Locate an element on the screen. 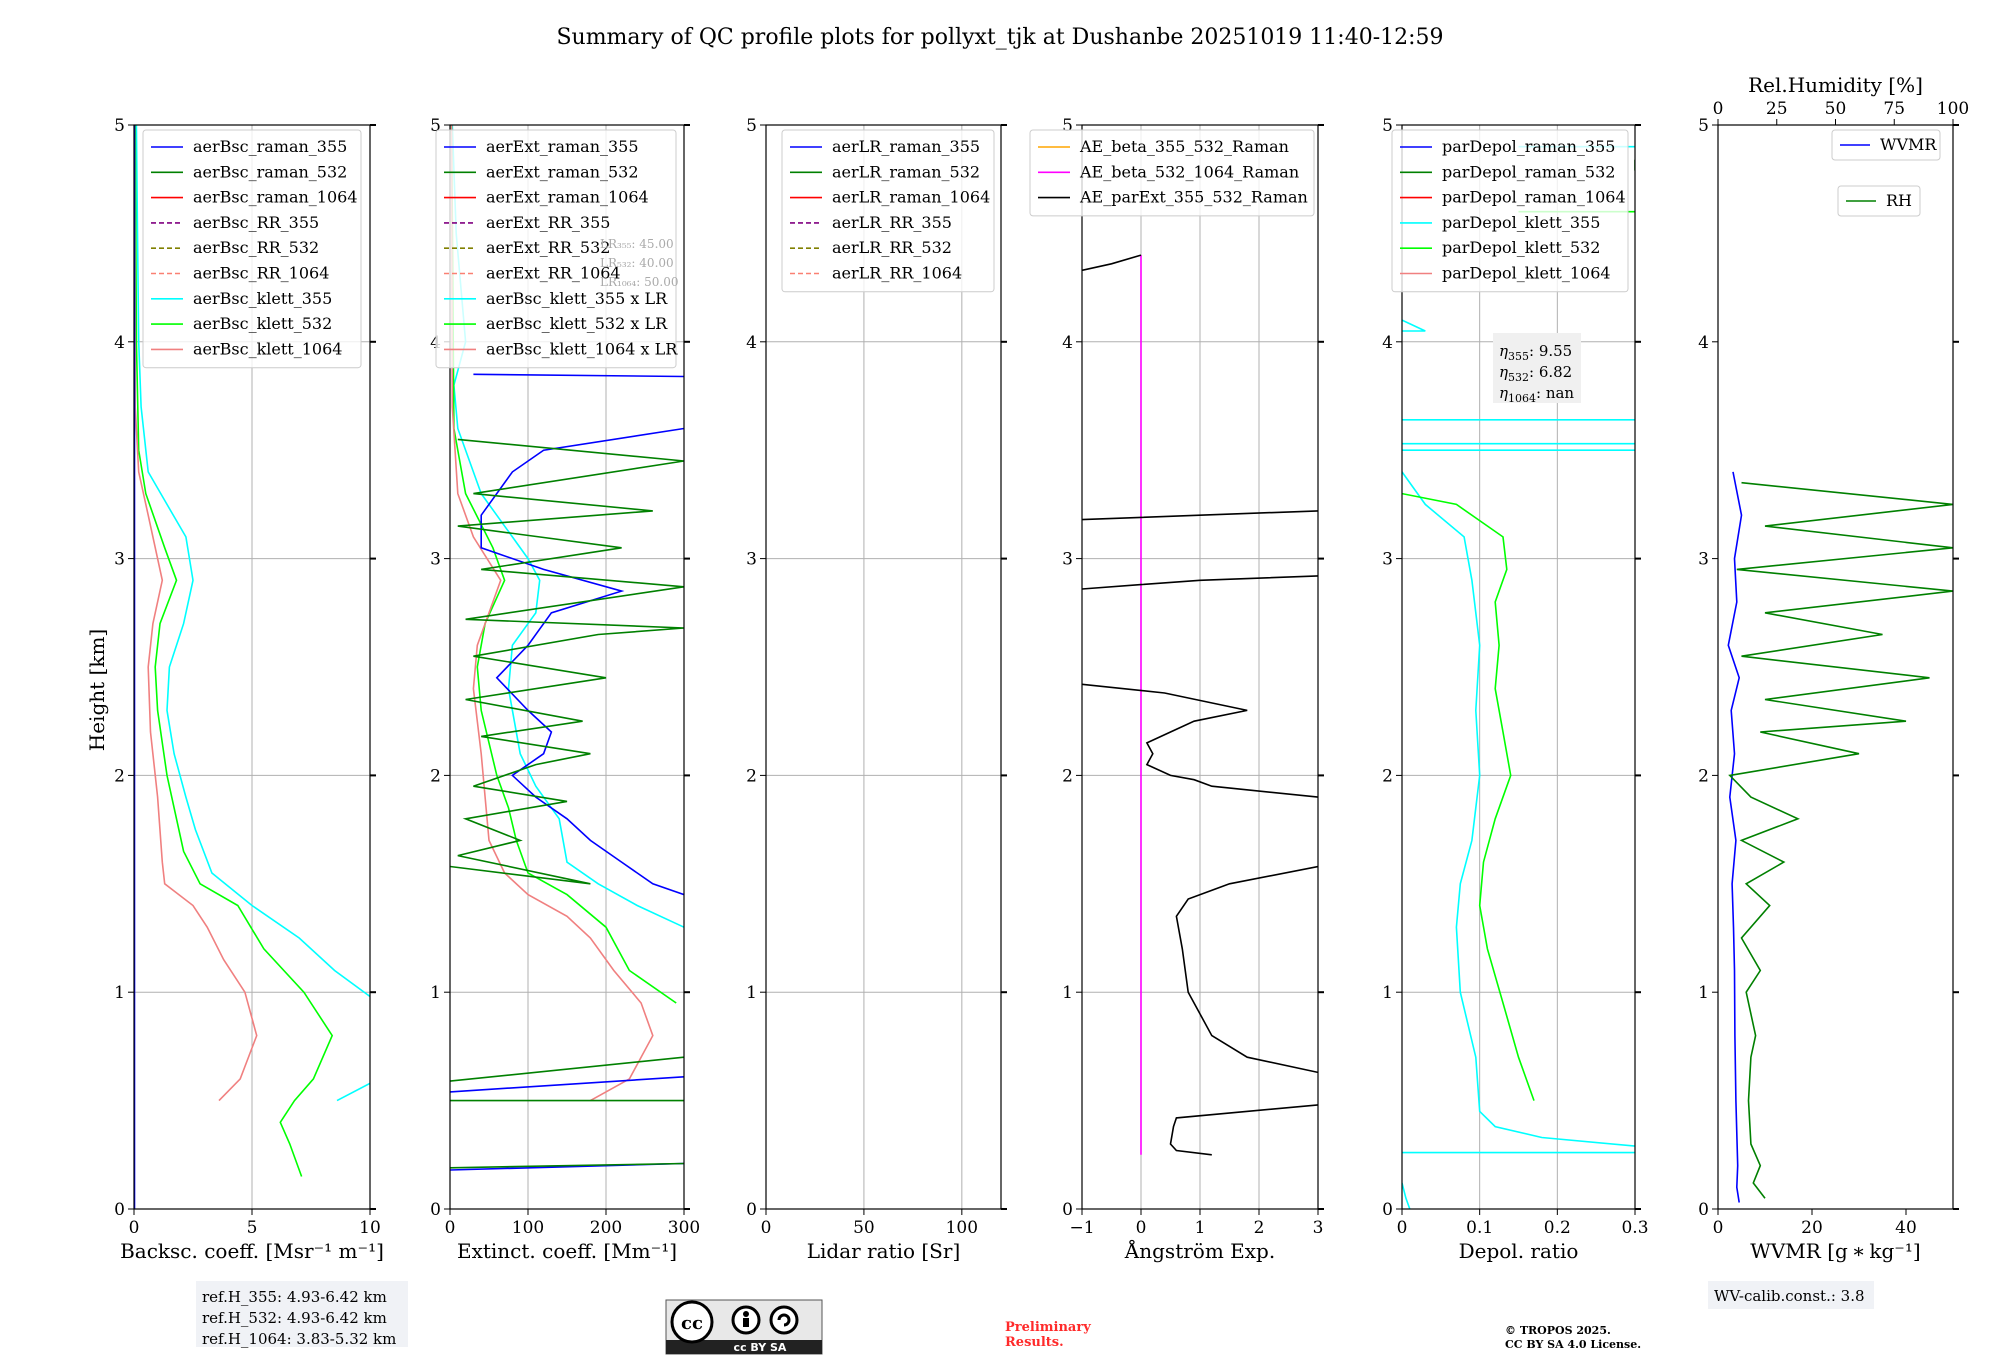  x-tick-label: 0.2 is located at coordinates (1557, 1228).